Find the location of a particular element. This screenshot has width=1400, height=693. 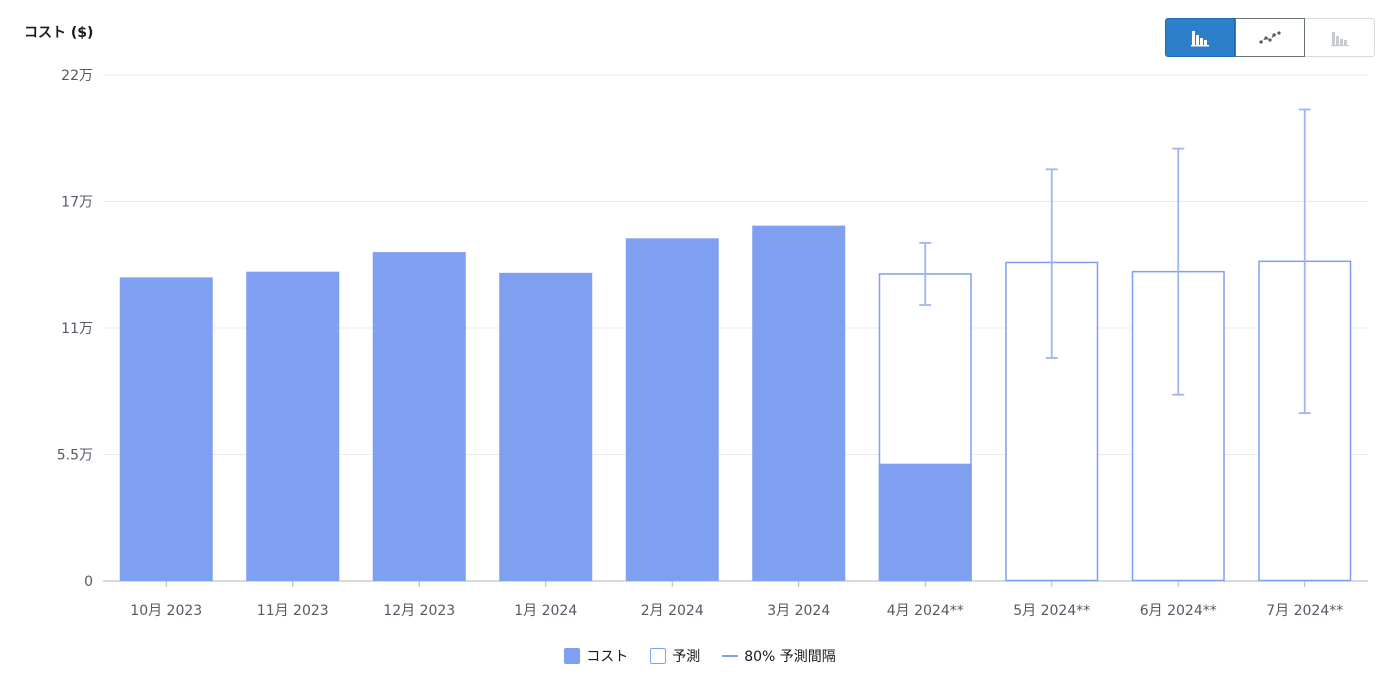

legend-swatch-cost is located at coordinates (572, 656).